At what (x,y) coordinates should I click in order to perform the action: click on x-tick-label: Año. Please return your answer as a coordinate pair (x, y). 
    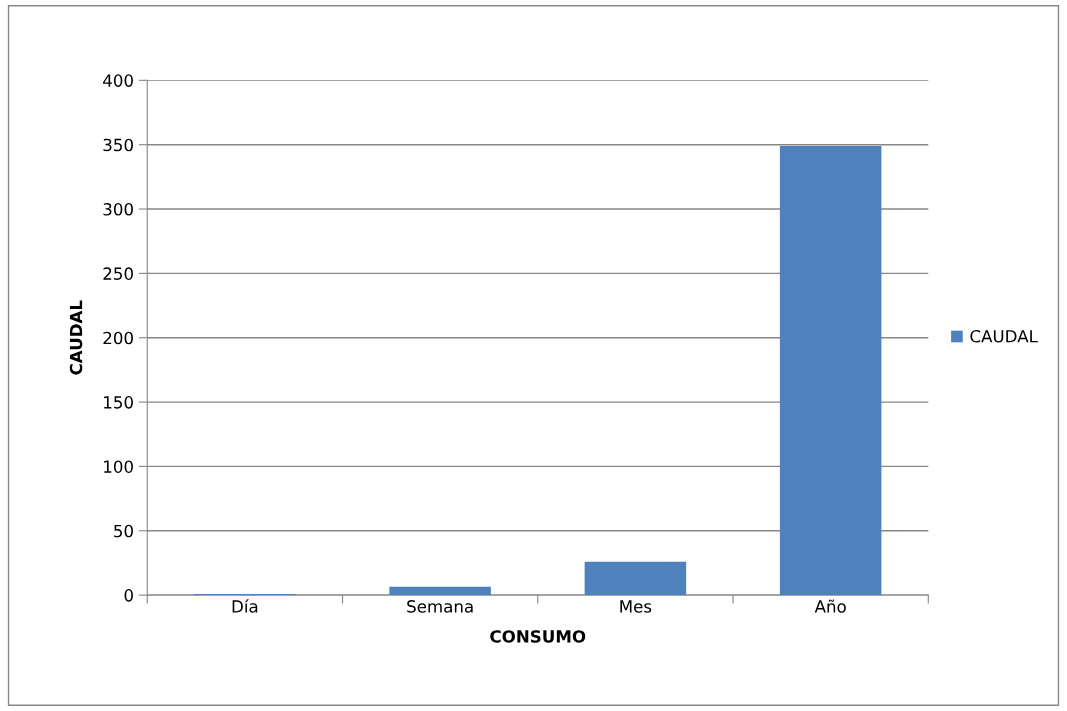
    Looking at the image, I should click on (830, 606).